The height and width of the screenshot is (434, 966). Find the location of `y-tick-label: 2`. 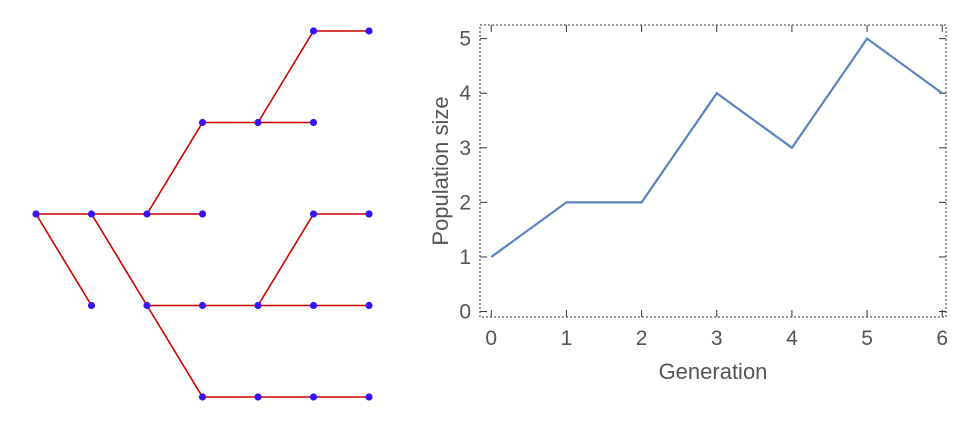

y-tick-label: 2 is located at coordinates (465, 202).